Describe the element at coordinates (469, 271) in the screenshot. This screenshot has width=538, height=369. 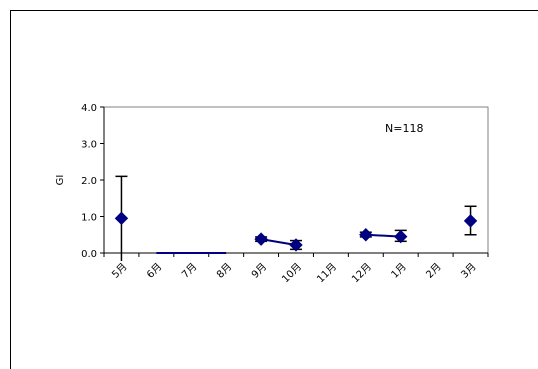
I see `x-tick-label: 3月` at that location.